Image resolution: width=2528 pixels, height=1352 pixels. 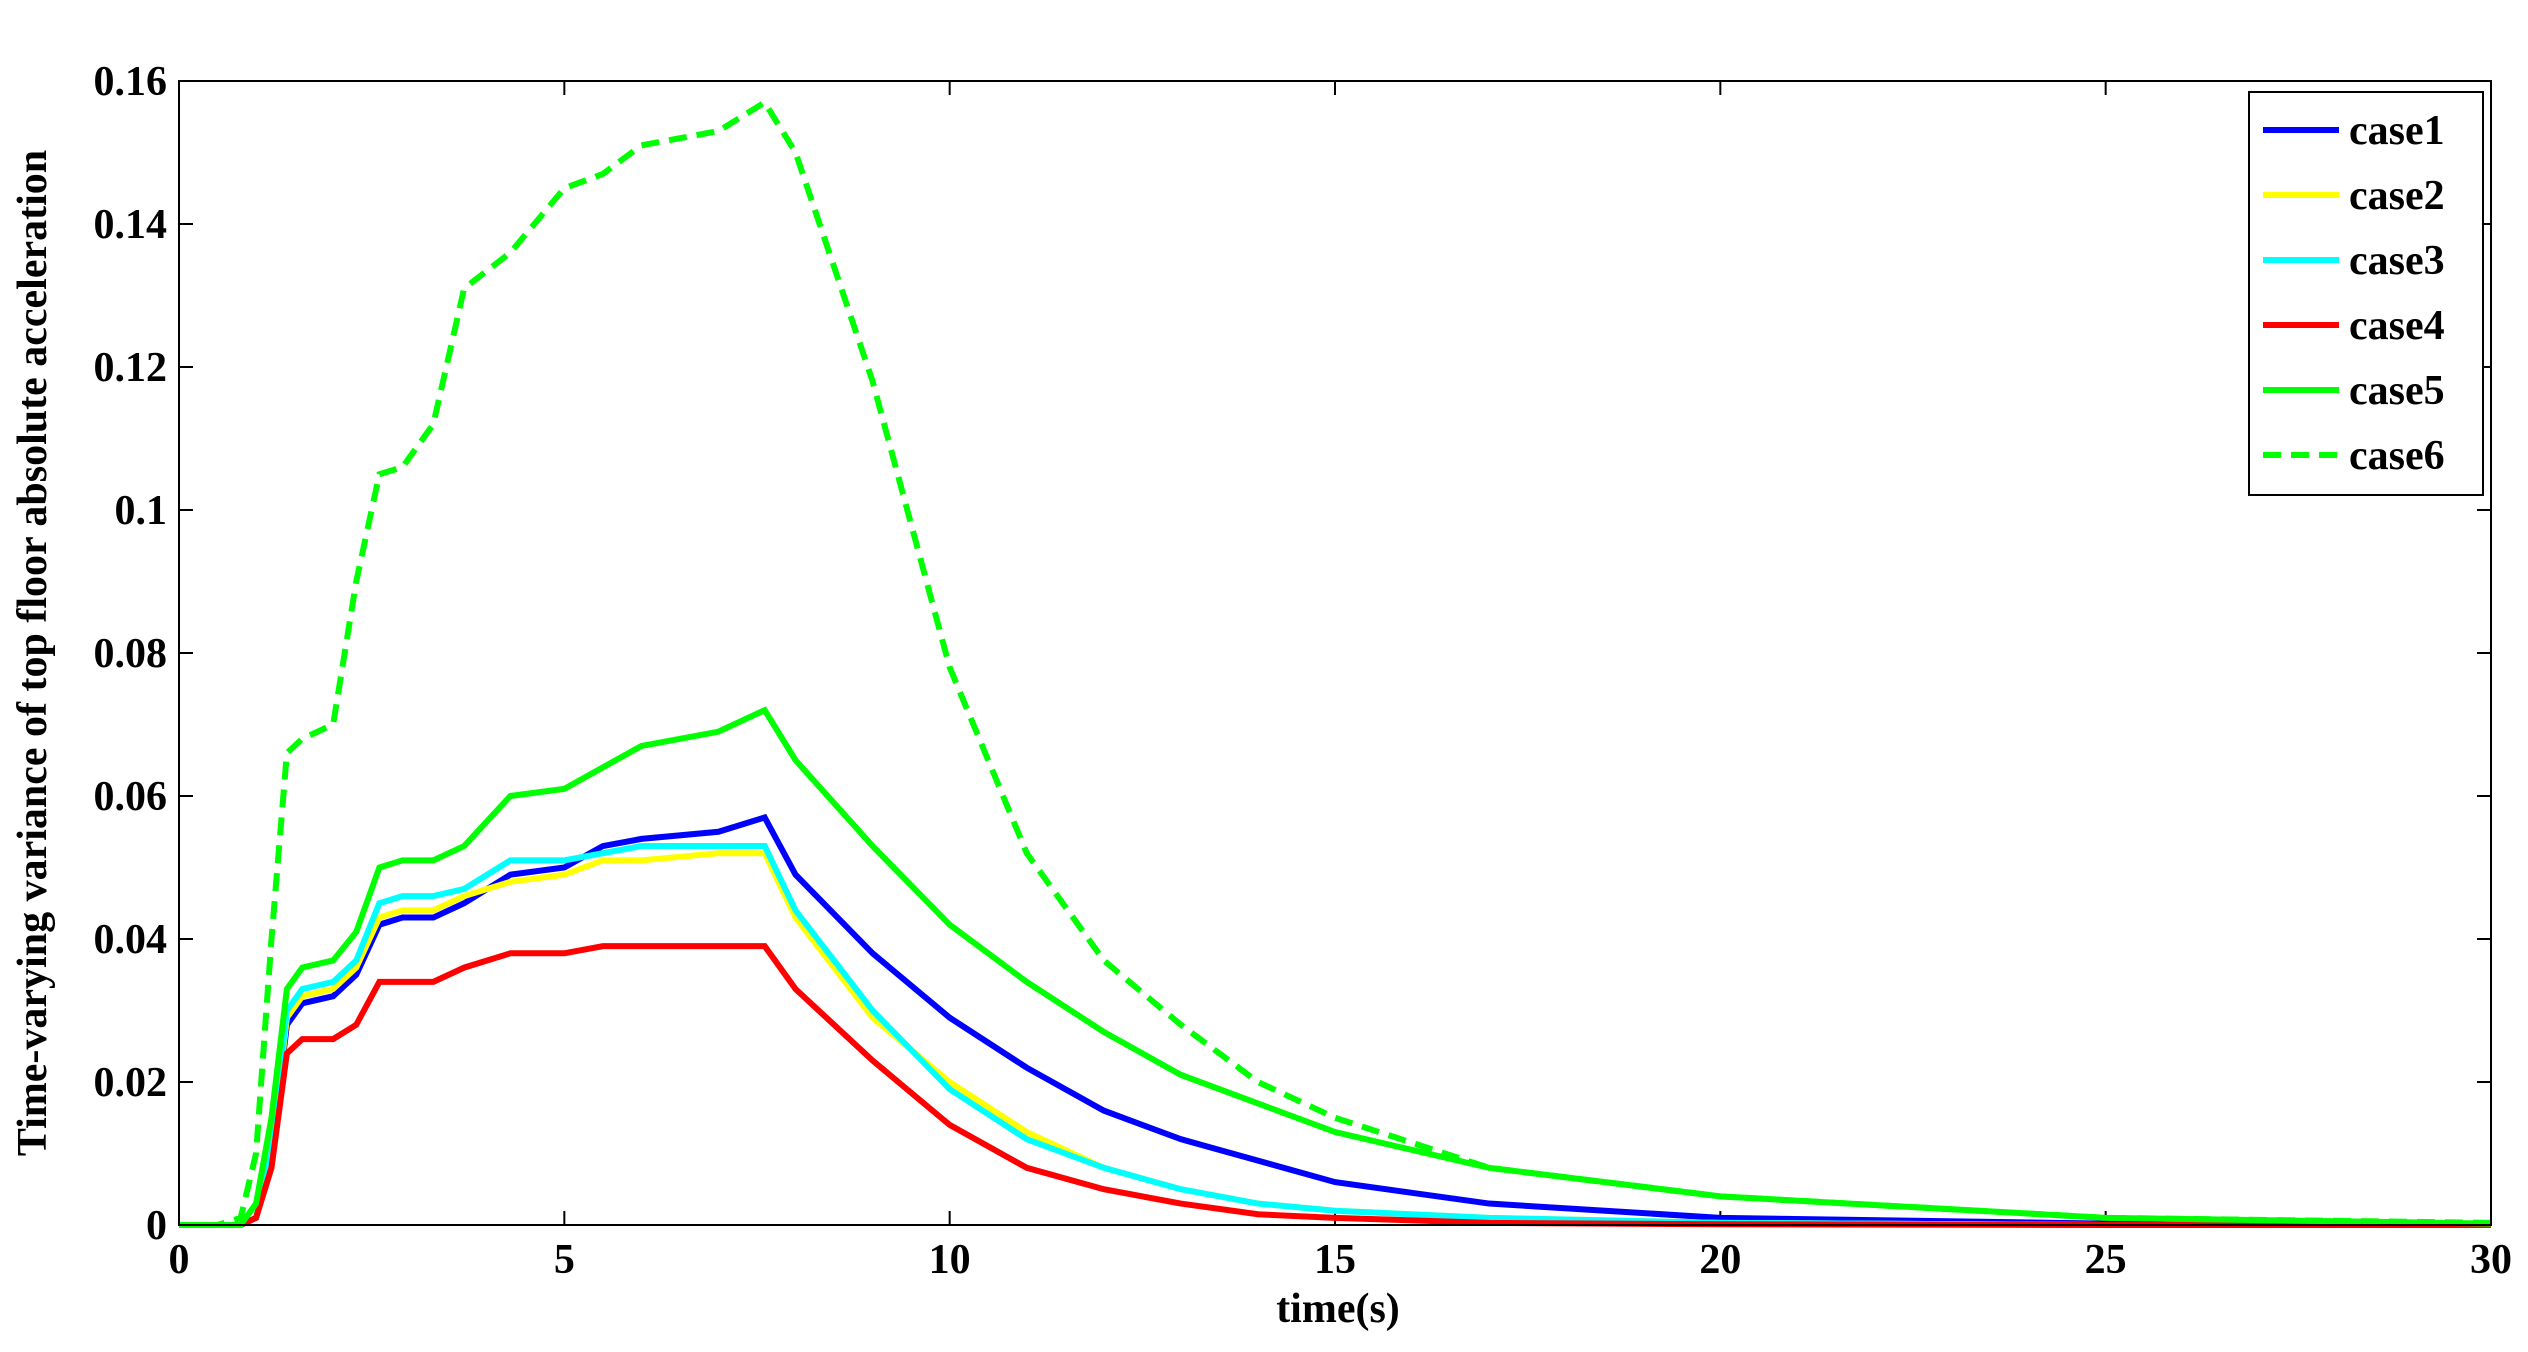 I want to click on legend-box, so click(x=2366, y=293).